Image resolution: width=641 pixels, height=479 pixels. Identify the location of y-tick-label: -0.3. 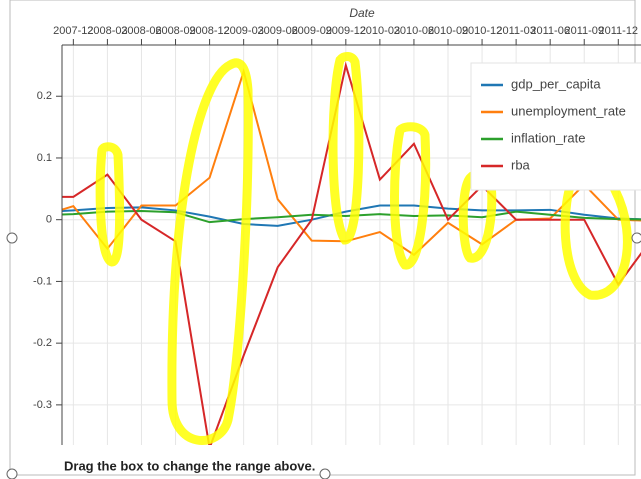
(42, 405).